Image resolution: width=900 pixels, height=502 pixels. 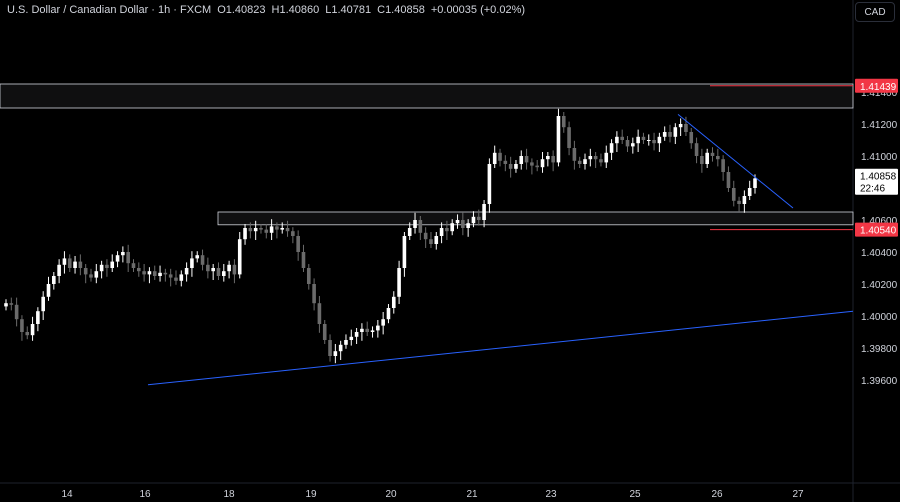 I want to click on last-price-value: 1.40858, so click(x=878, y=177).